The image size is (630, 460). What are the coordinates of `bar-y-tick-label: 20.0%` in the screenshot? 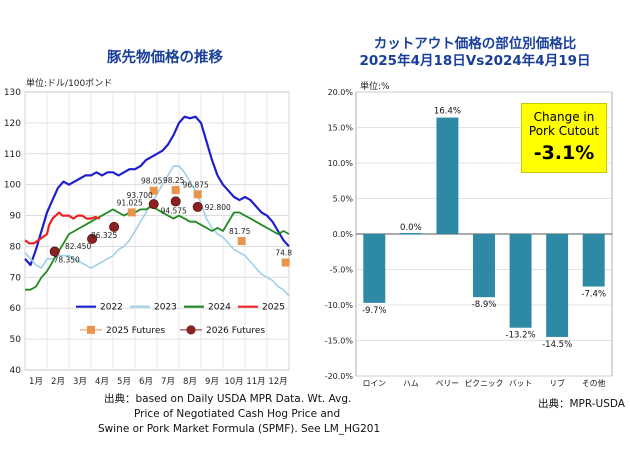 It's located at (341, 92).